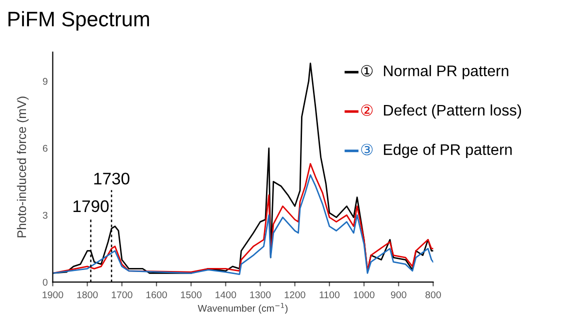  I want to click on y-tick-label: 9, so click(45, 81).